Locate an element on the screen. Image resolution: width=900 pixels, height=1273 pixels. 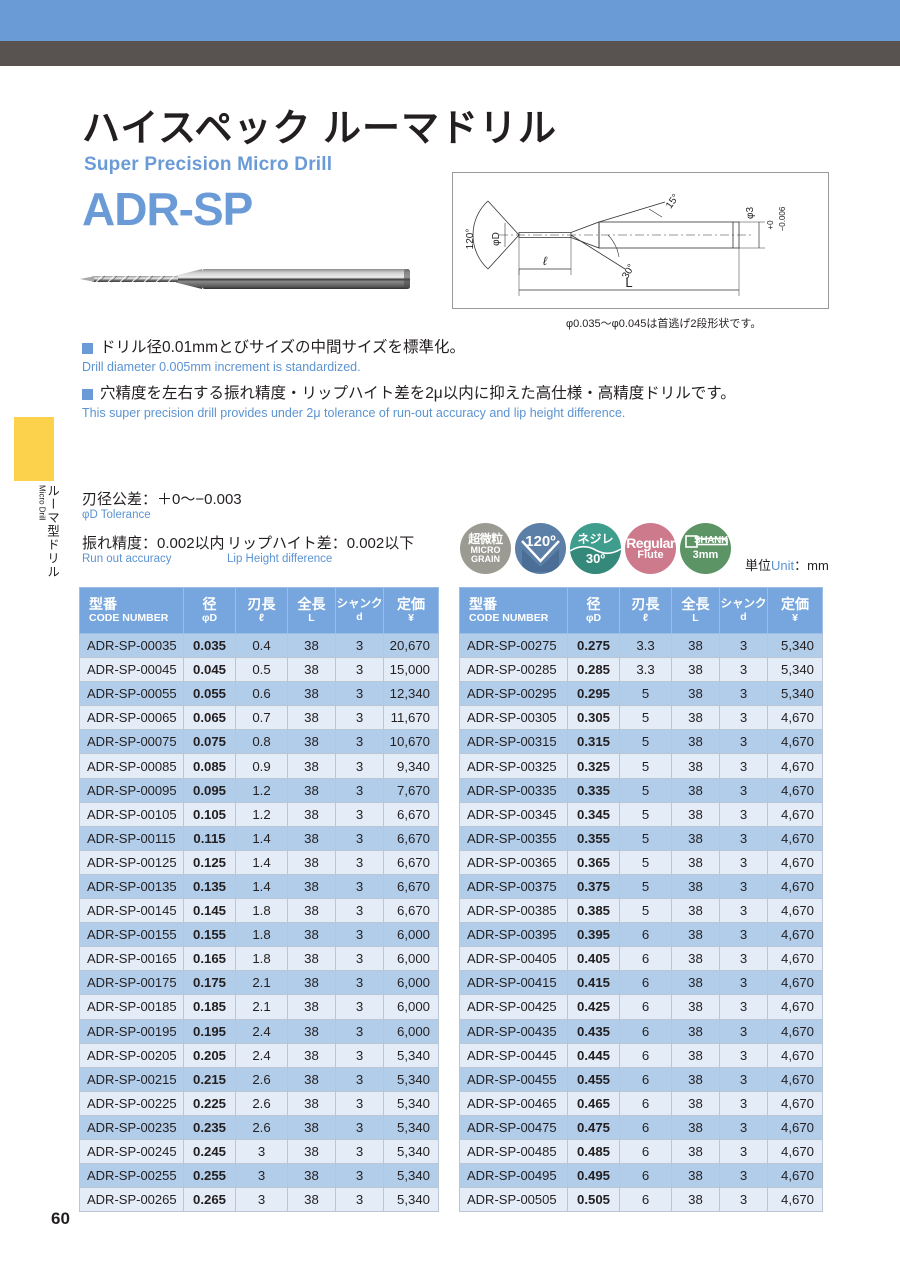
flute-length-cell: 0.6 is located at coordinates (261, 694).